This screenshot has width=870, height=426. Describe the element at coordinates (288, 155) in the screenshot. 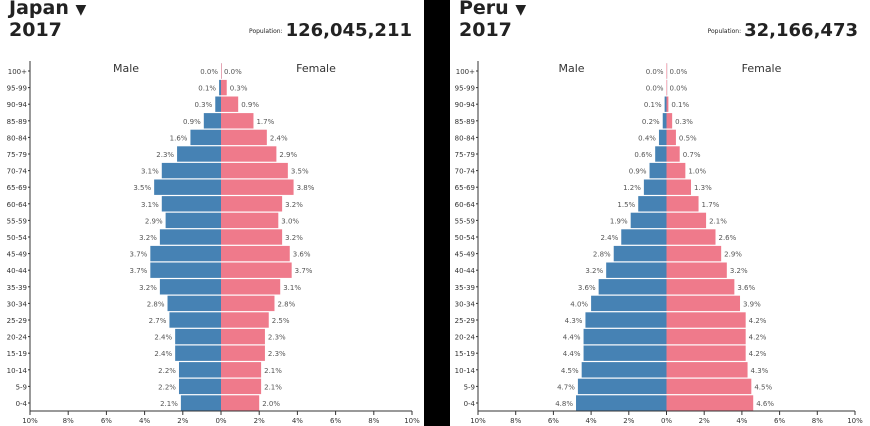

I see `data-label-female: 2.9%` at that location.